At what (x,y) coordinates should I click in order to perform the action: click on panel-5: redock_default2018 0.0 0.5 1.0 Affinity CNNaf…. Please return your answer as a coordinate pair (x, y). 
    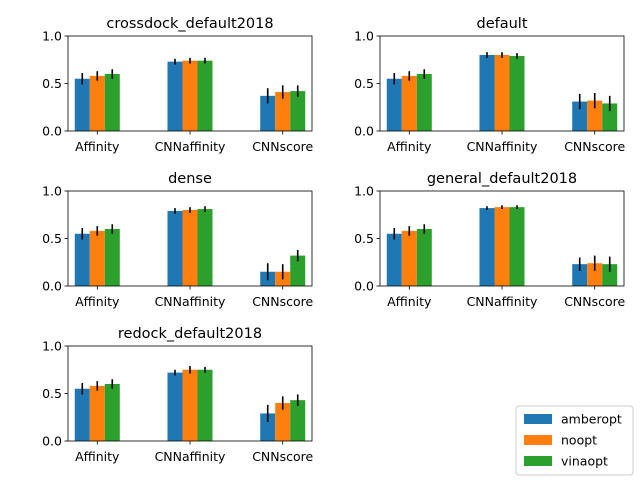
    Looking at the image, I should click on (177, 395).